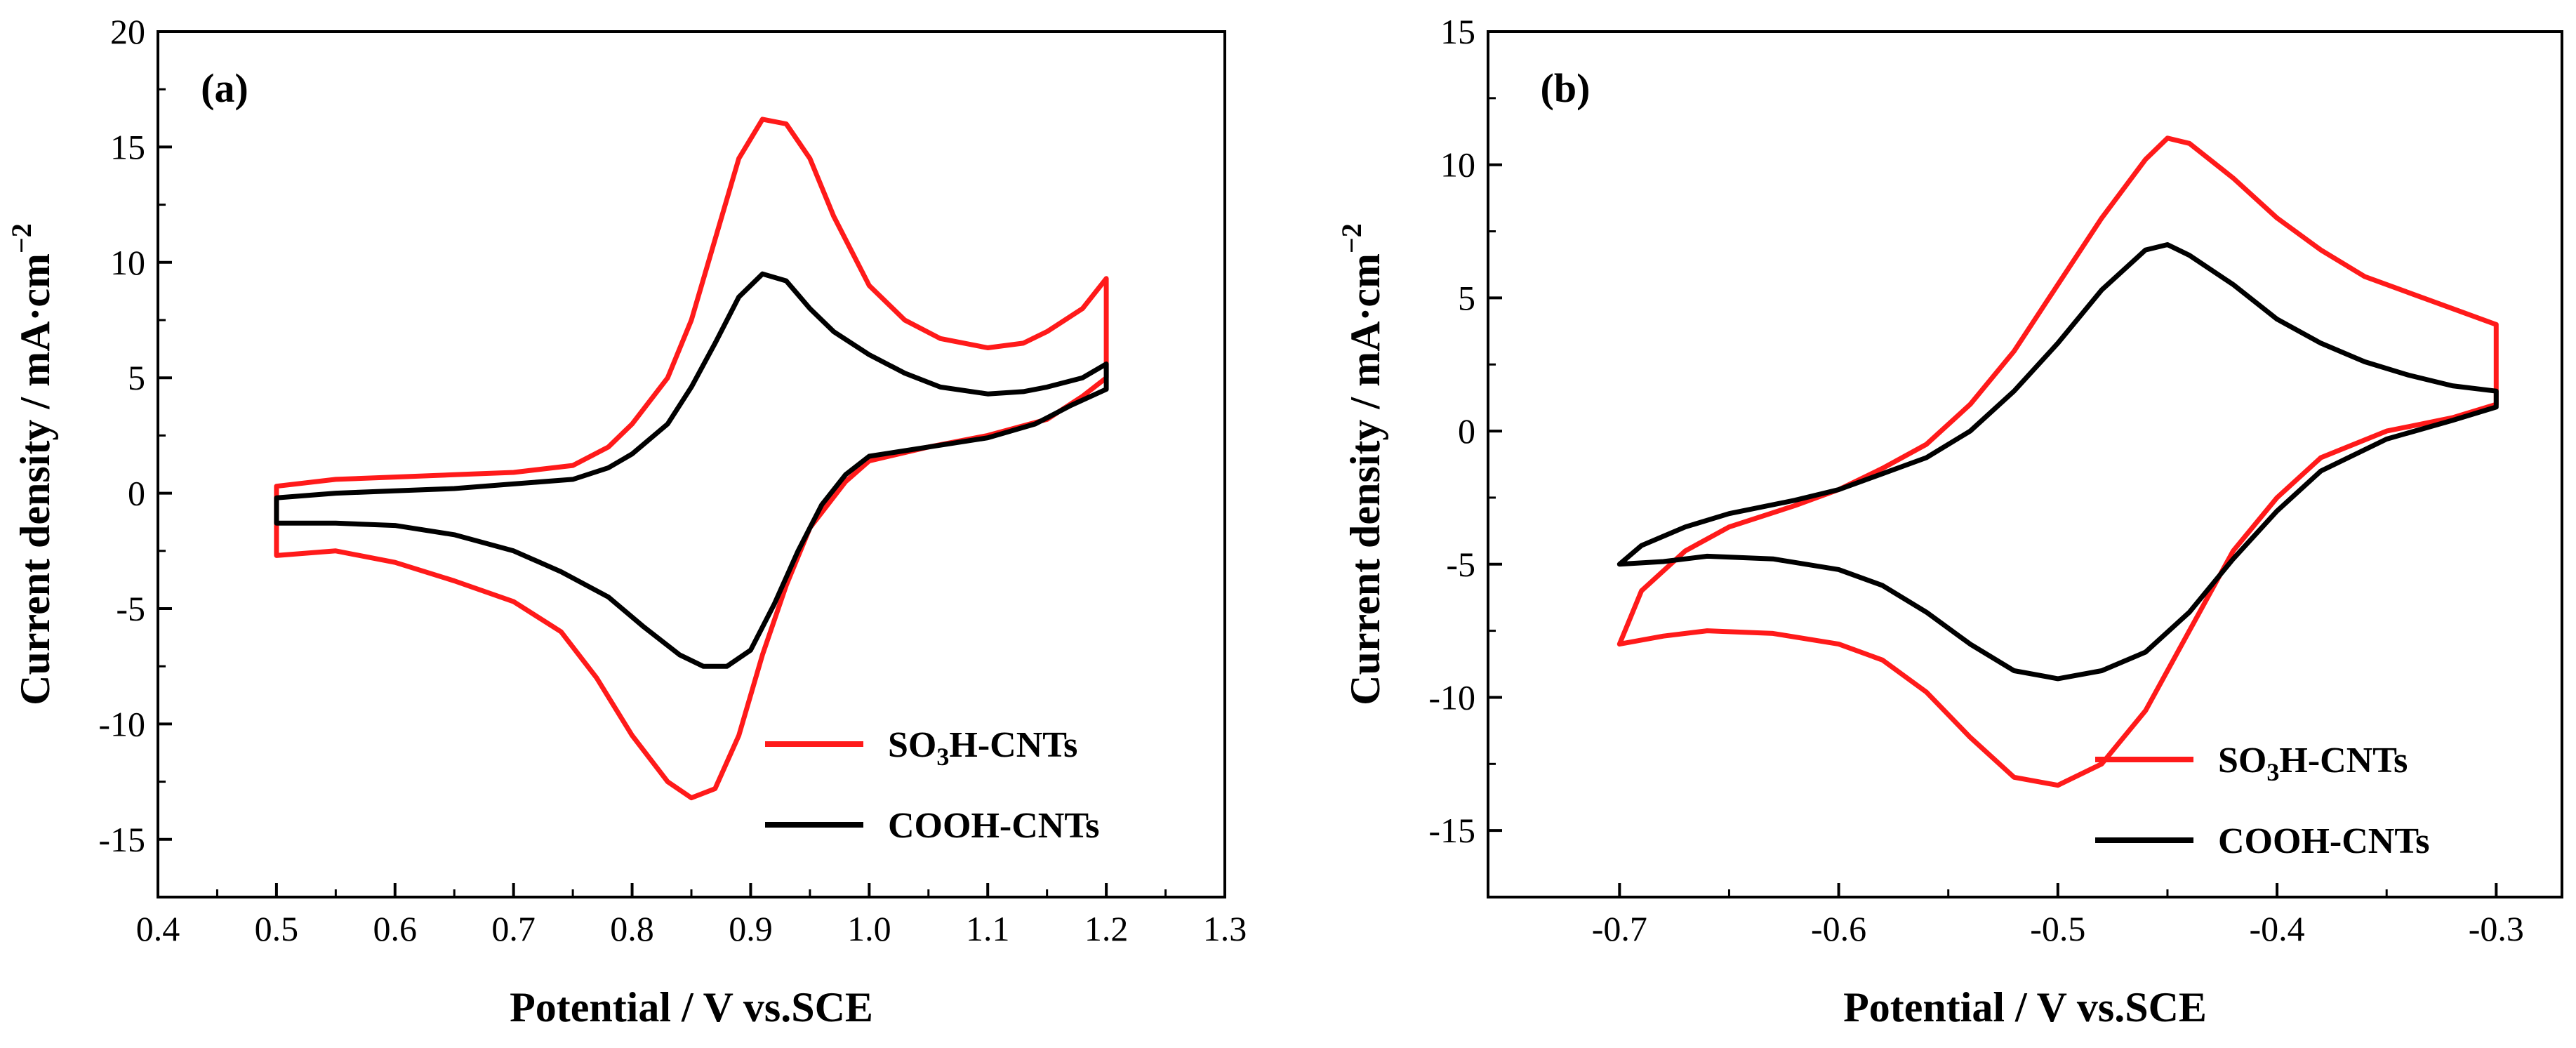  I want to click on x-tick-label: -0.5, so click(2058, 929).